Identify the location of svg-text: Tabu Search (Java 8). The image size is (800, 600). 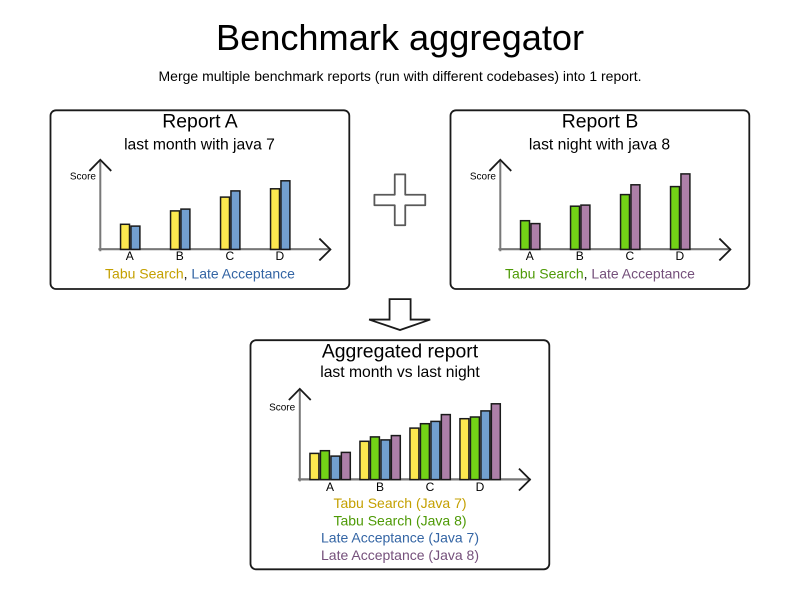
(399, 520).